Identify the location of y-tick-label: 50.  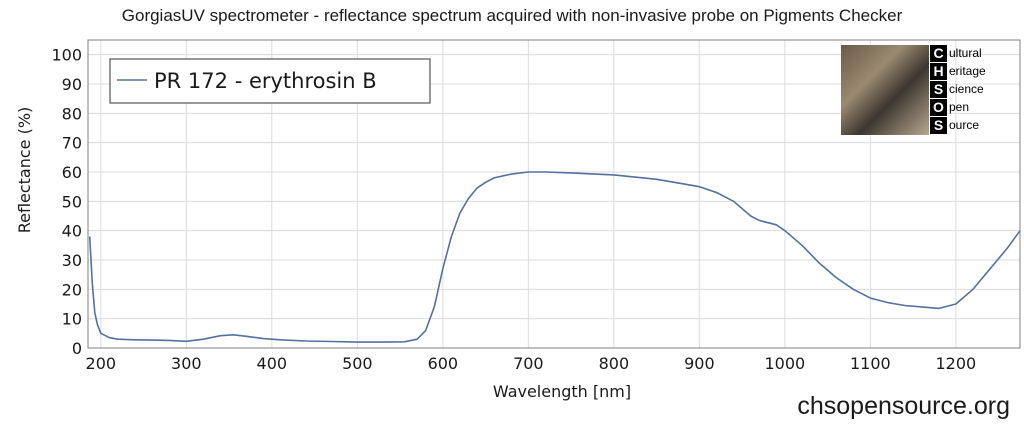
(72, 201).